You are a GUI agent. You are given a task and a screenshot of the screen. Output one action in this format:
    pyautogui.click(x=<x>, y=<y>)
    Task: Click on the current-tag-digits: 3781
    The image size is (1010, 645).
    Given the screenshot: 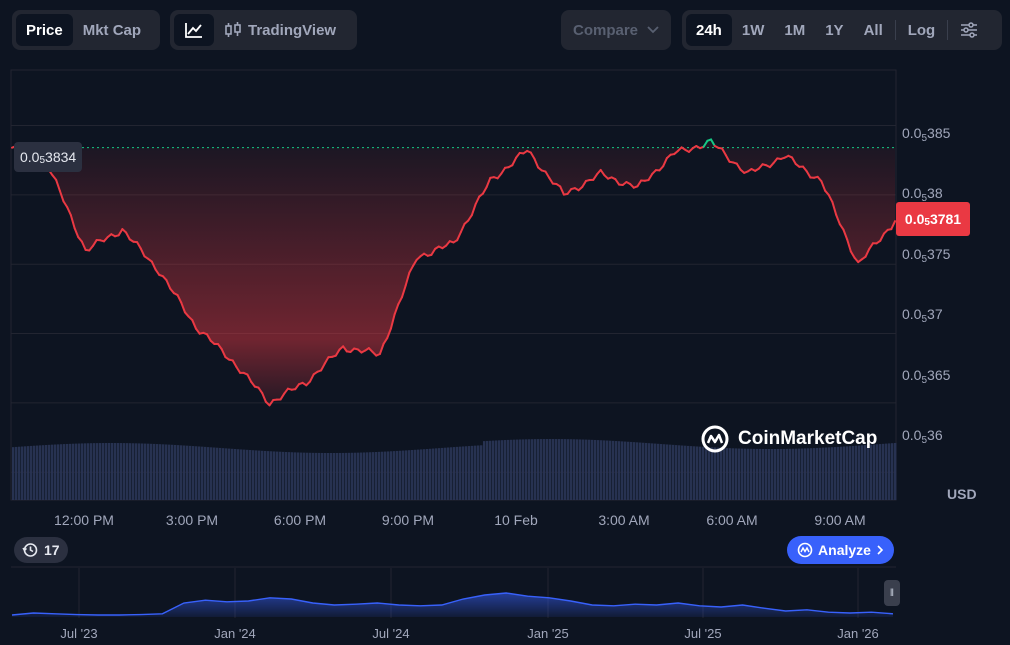 What is the action you would take?
    pyautogui.click(x=945, y=219)
    